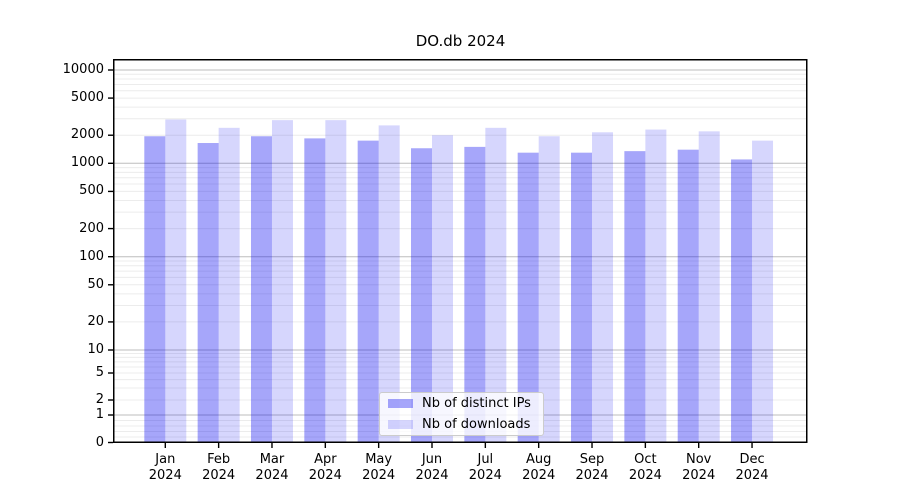 The height and width of the screenshot is (500, 900). Describe the element at coordinates (549, 289) in the screenshot. I see `bar-downloads-aug` at that location.